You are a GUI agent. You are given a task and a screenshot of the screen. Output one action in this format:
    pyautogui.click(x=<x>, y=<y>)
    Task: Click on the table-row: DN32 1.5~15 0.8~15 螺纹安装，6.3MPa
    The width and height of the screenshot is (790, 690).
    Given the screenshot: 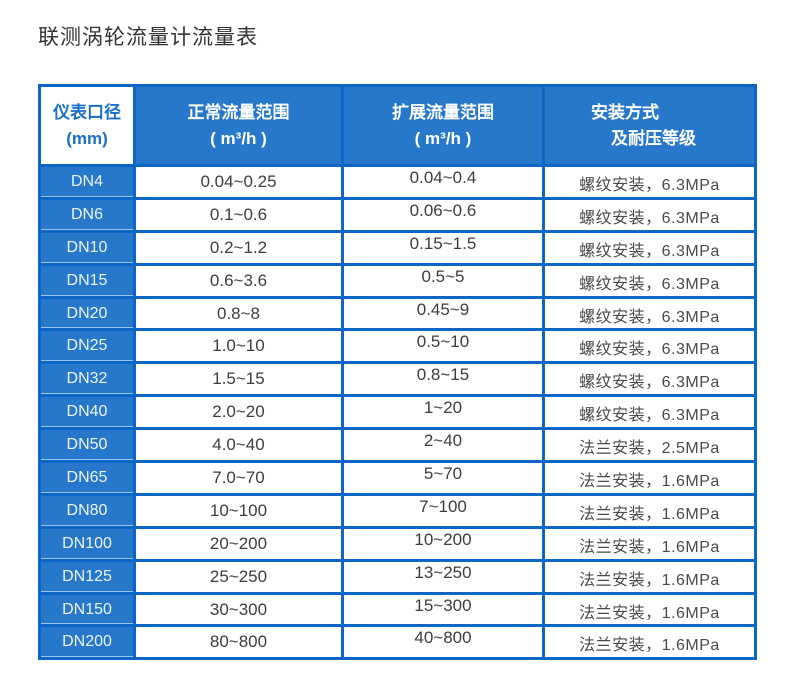 What is the action you would take?
    pyautogui.click(x=397, y=379)
    